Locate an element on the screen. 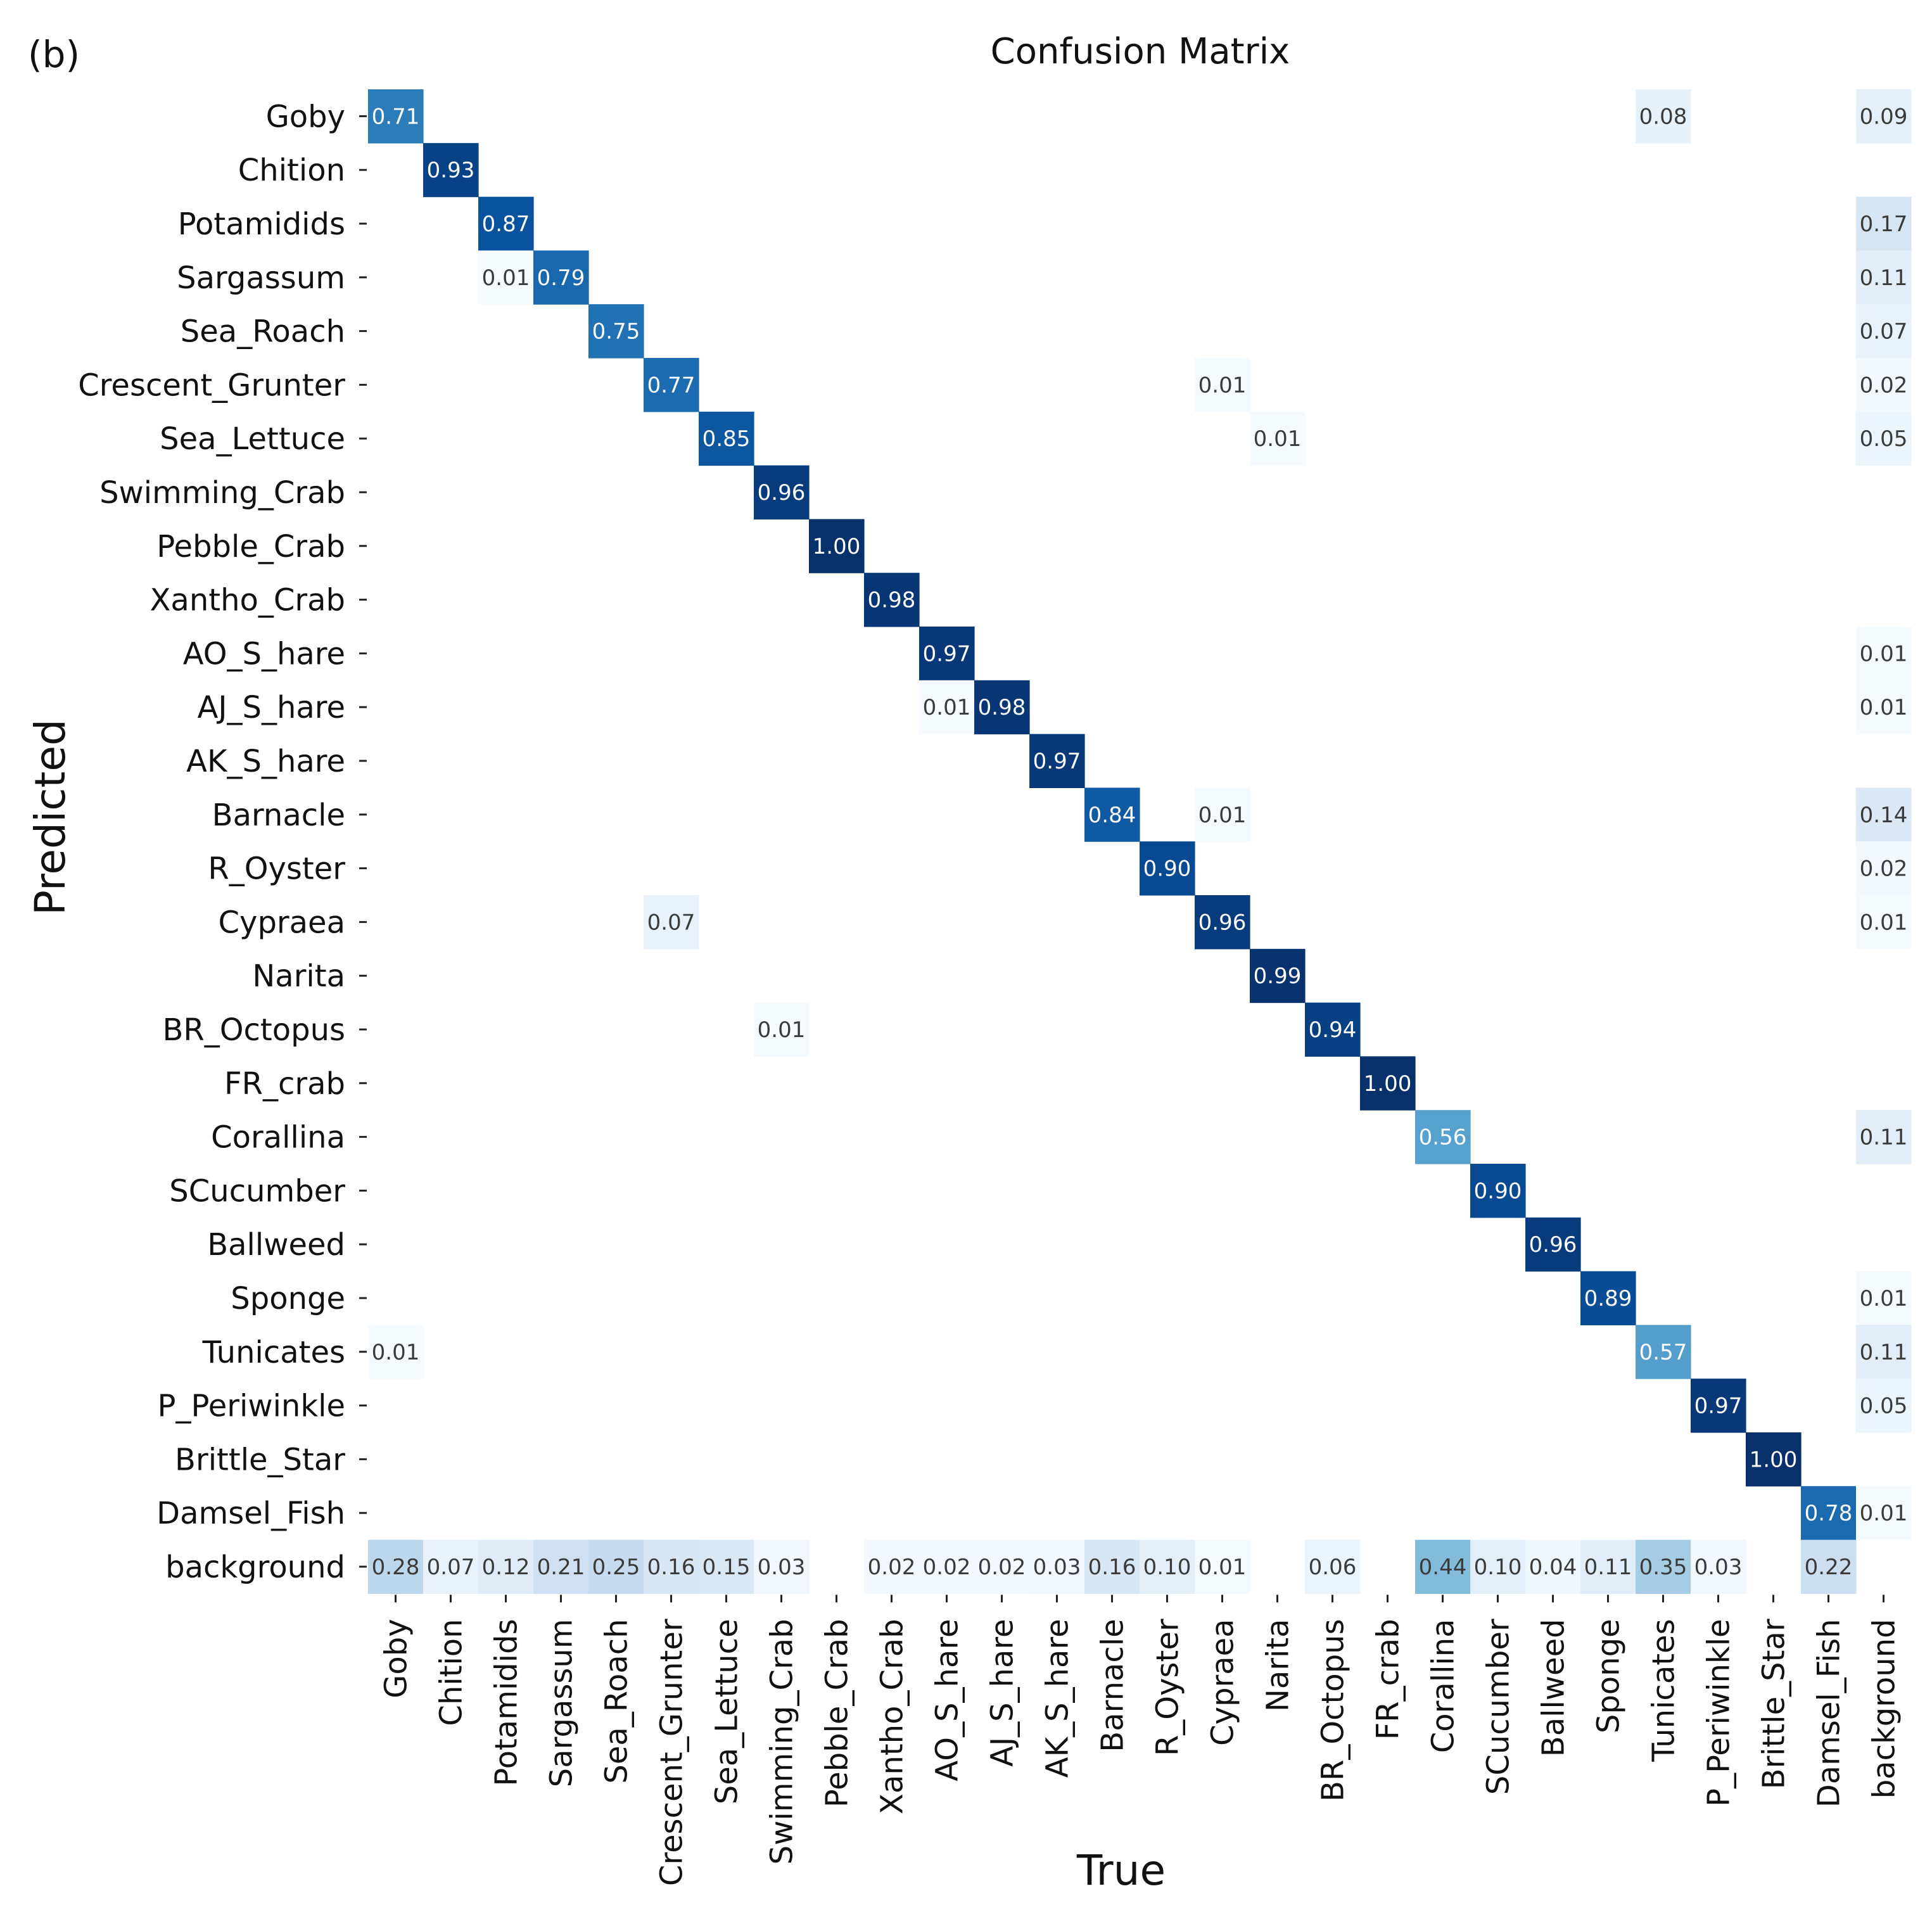 The height and width of the screenshot is (1917, 1932). cell-value-label: 1.00 is located at coordinates (837, 546).